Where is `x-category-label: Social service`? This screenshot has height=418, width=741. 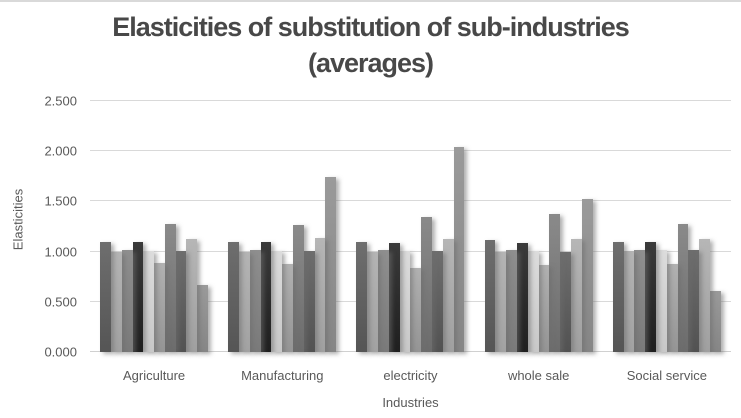 x-category-label: Social service is located at coordinates (666, 375).